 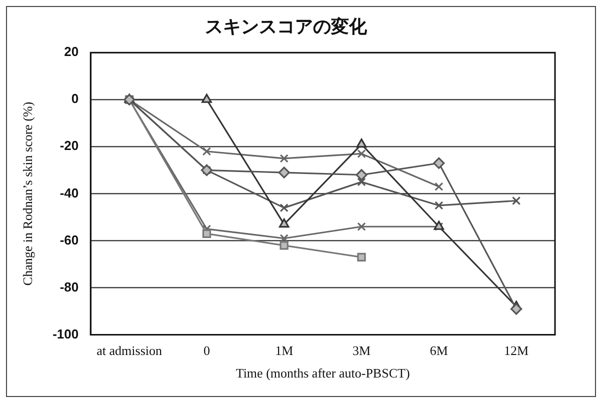 What do you see at coordinates (75, 98) in the screenshot?
I see `y-tick-label: 0` at bounding box center [75, 98].